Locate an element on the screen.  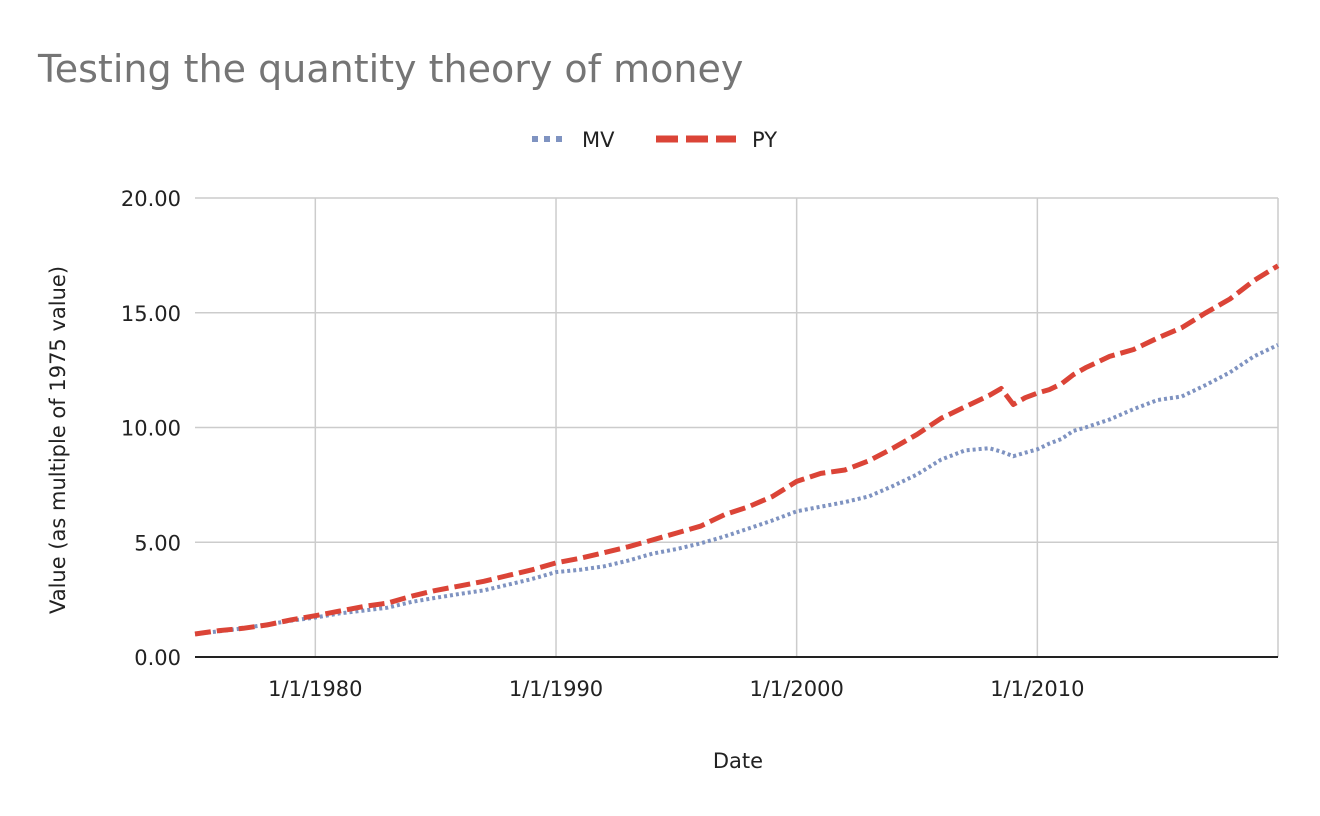
y-tick-label: 0.00 is located at coordinates (157, 658).